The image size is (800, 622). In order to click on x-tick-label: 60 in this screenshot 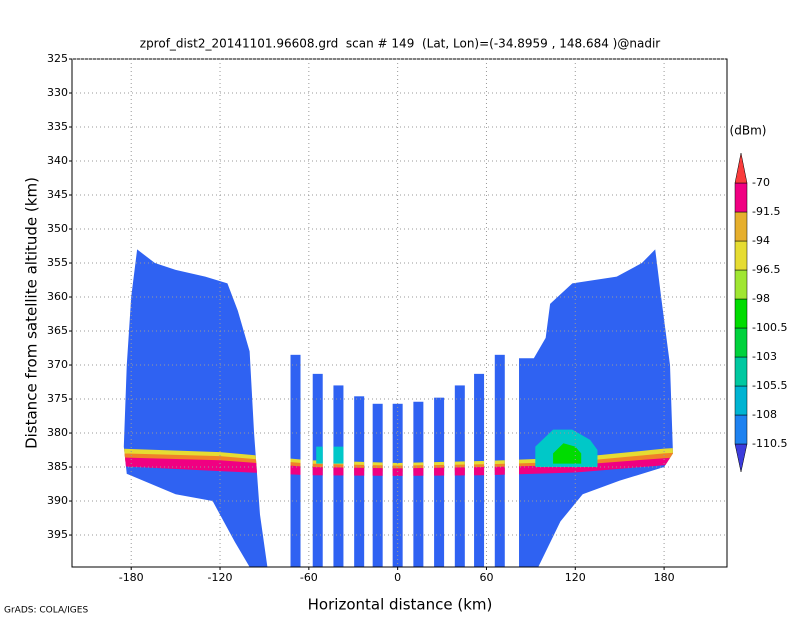, I will do `click(486, 577)`.